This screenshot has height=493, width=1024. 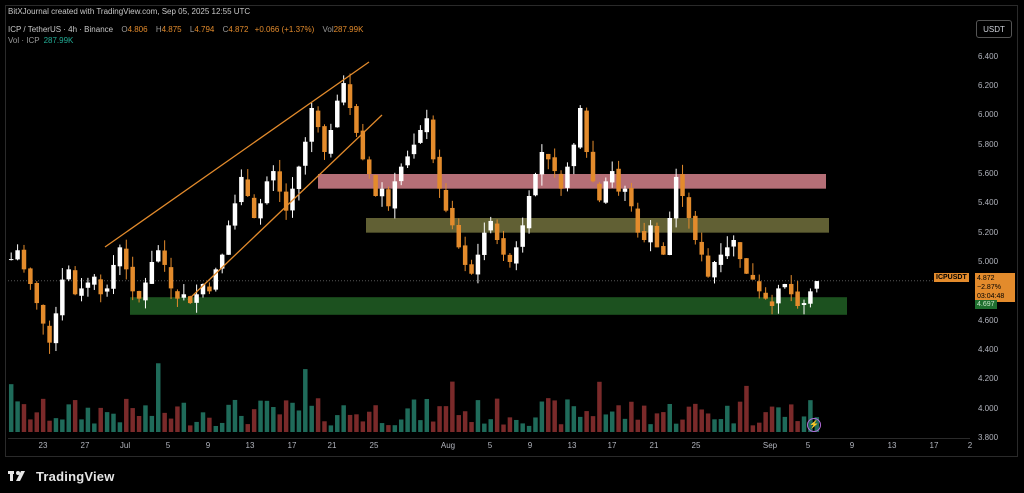 I want to click on vol-key: Vol, so click(x=328, y=29).